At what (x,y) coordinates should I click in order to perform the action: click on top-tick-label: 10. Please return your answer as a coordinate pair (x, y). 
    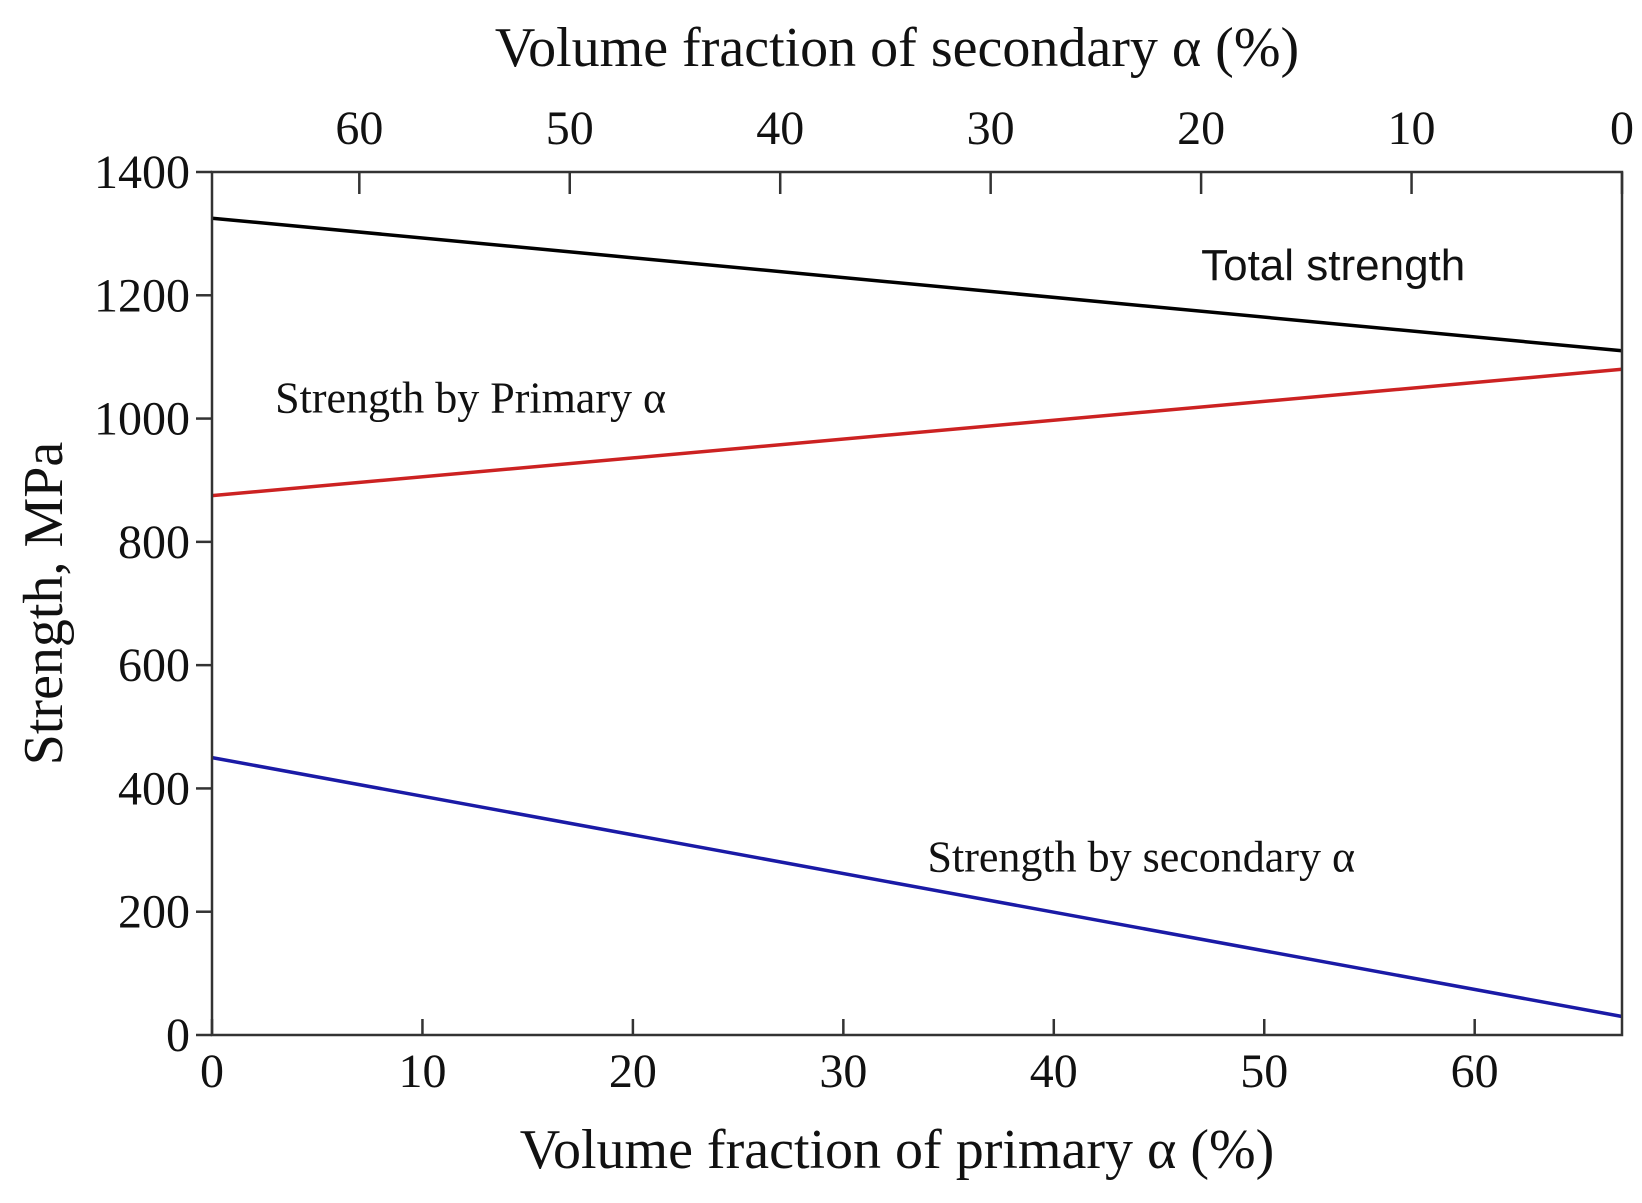
    Looking at the image, I should click on (1412, 128).